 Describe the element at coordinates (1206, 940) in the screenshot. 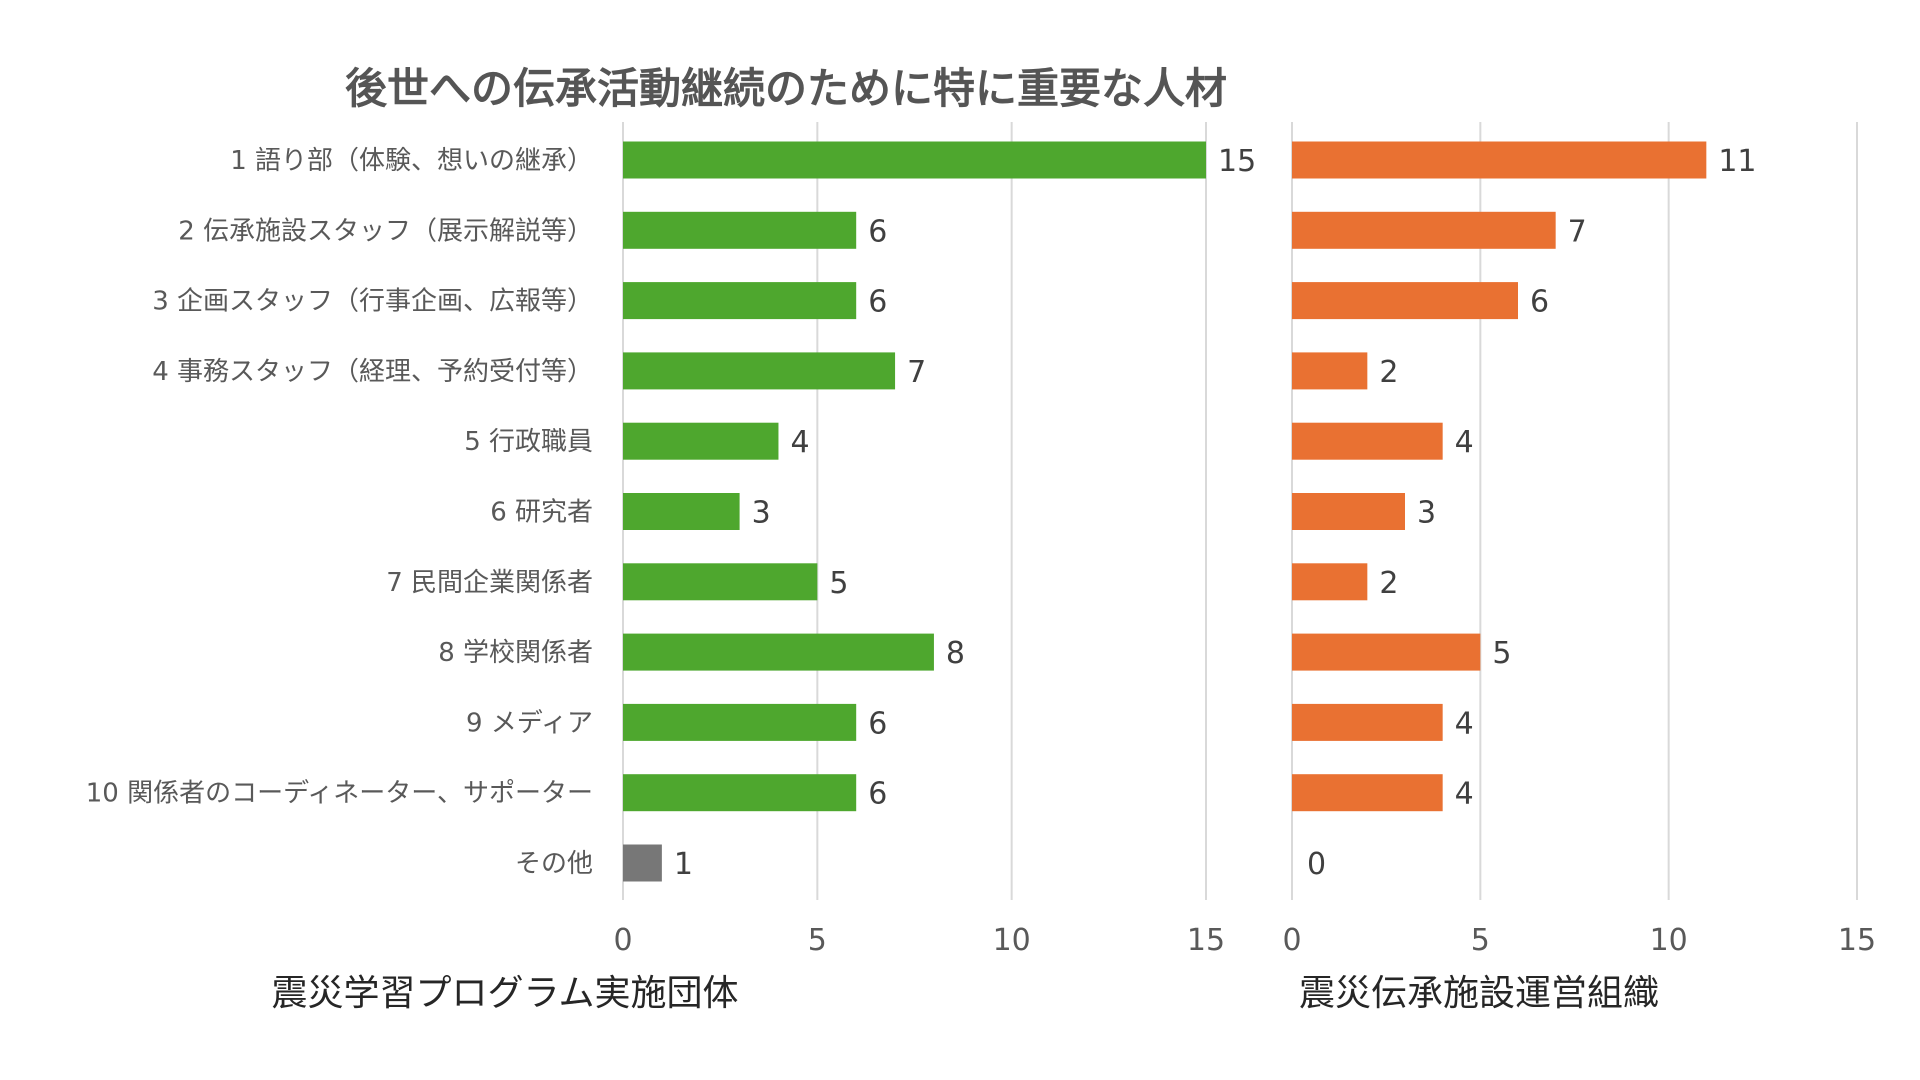

I see `left-tick-label: 15` at that location.